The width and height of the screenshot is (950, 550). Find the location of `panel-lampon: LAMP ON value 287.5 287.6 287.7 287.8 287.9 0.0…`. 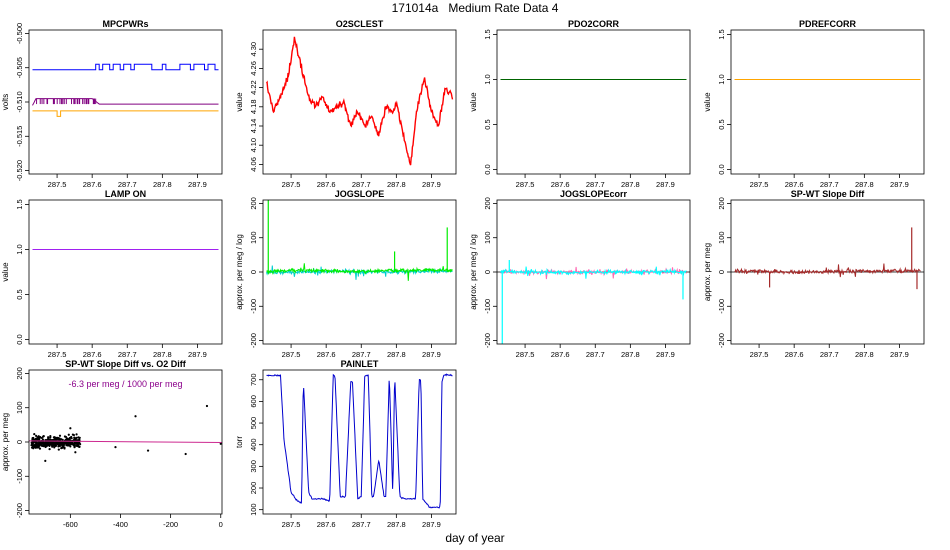

panel-lampon: LAMP ON value 287.5 287.6 287.7 287.8 287.9 0.0… is located at coordinates (112, 274).